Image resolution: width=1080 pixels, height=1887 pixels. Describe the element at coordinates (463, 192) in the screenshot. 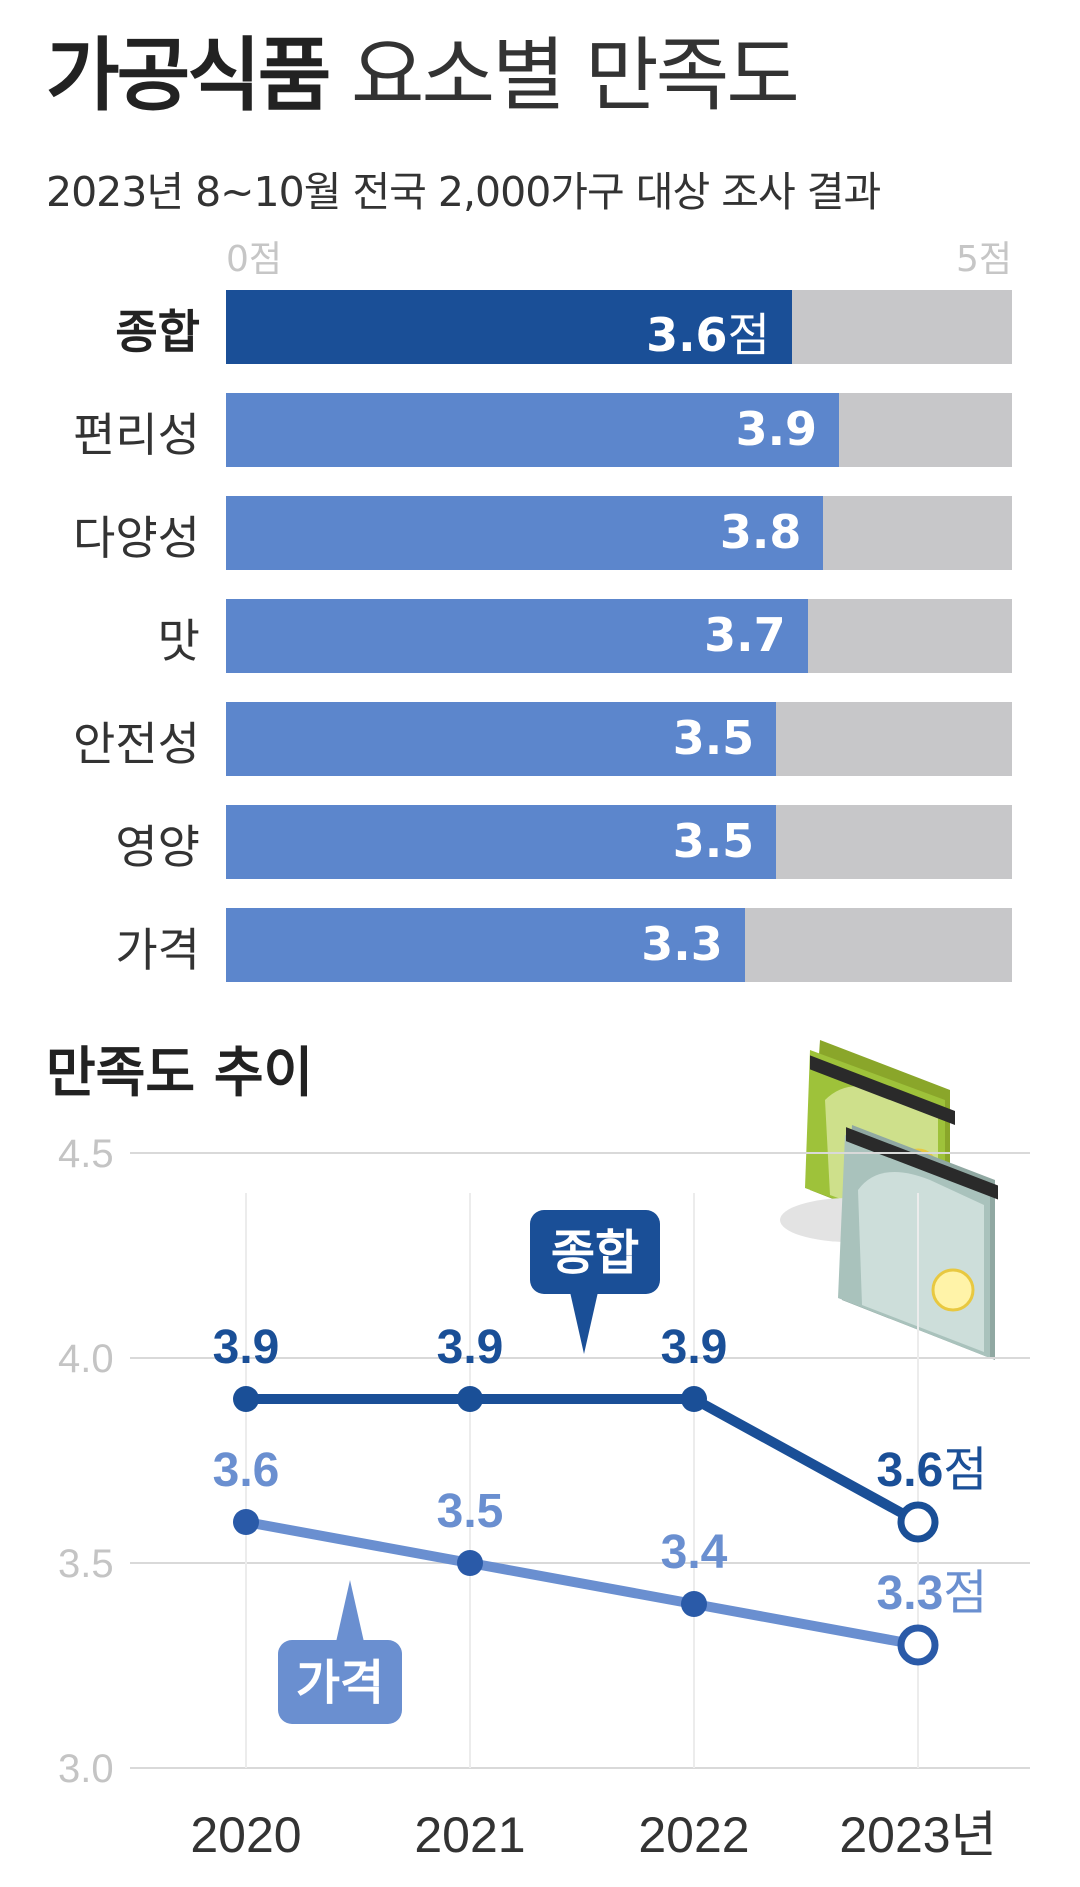

I see `chart-subtitle: 2023년 8~10월 전국 2,000가구 대상 조사 결과` at that location.